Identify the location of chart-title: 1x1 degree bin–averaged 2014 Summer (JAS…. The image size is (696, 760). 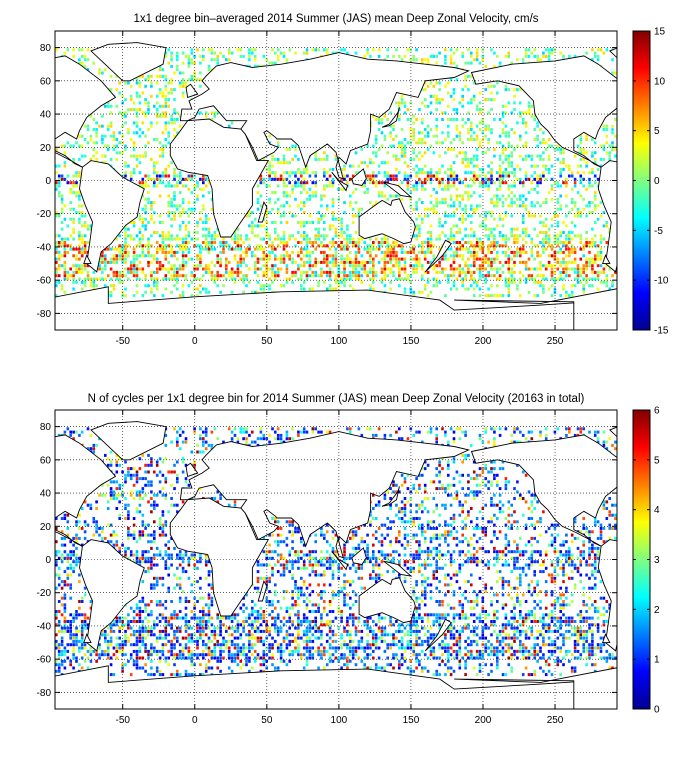
(335, 19).